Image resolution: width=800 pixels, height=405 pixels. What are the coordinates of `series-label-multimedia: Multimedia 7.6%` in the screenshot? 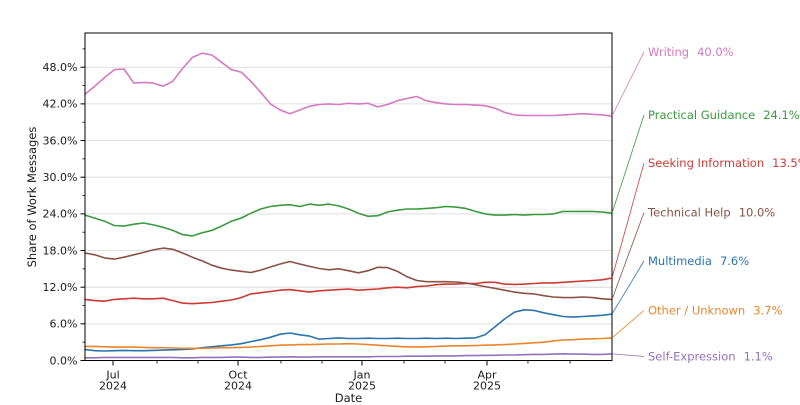 It's located at (698, 261).